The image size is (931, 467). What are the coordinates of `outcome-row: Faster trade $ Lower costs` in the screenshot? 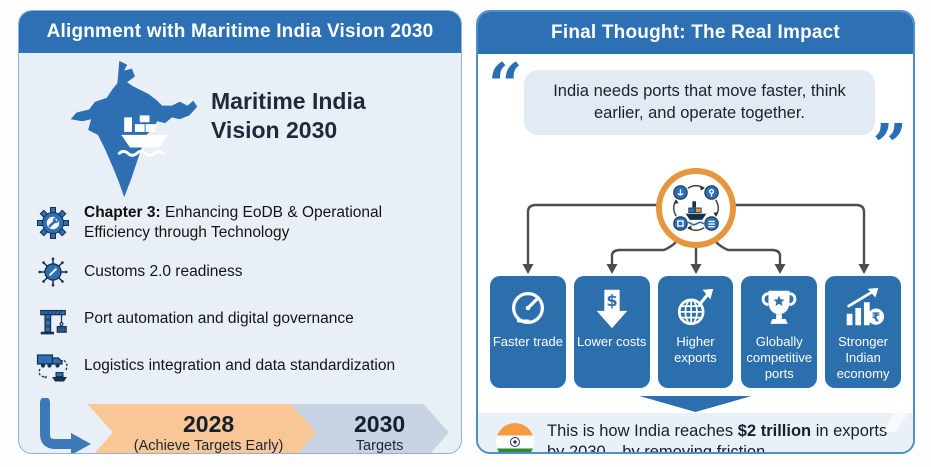 It's located at (695, 332).